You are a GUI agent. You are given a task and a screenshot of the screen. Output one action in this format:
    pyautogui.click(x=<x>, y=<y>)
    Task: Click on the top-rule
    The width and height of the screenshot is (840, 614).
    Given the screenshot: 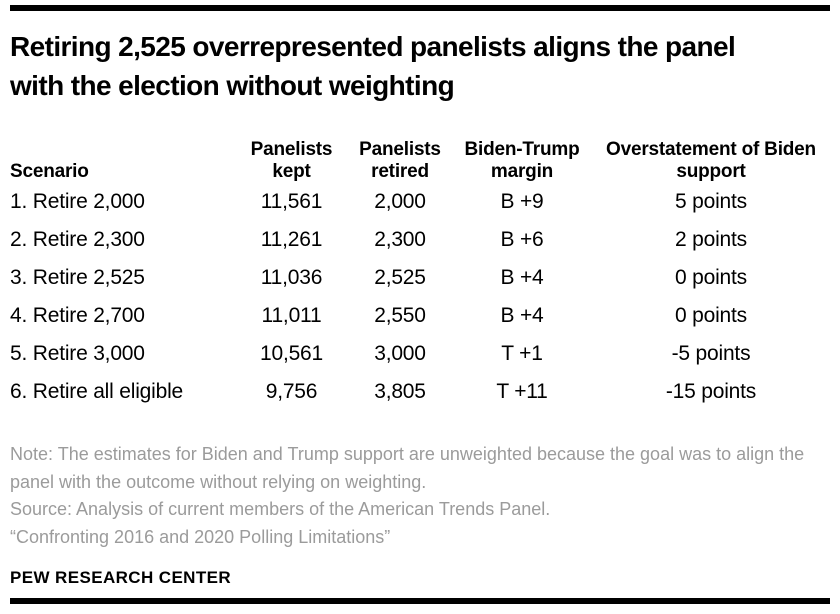 What is the action you would take?
    pyautogui.click(x=420, y=8)
    